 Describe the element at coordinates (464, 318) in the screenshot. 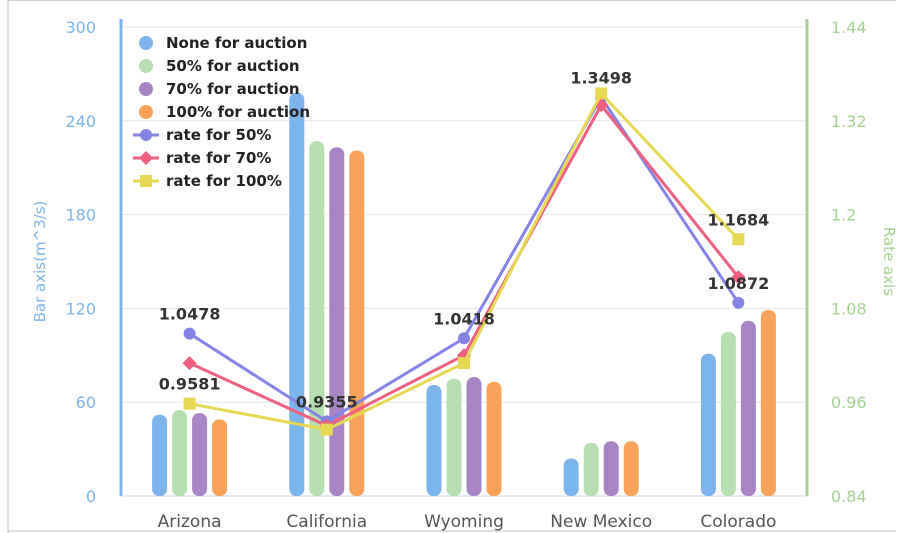

I see `data-label: 1.0418` at that location.